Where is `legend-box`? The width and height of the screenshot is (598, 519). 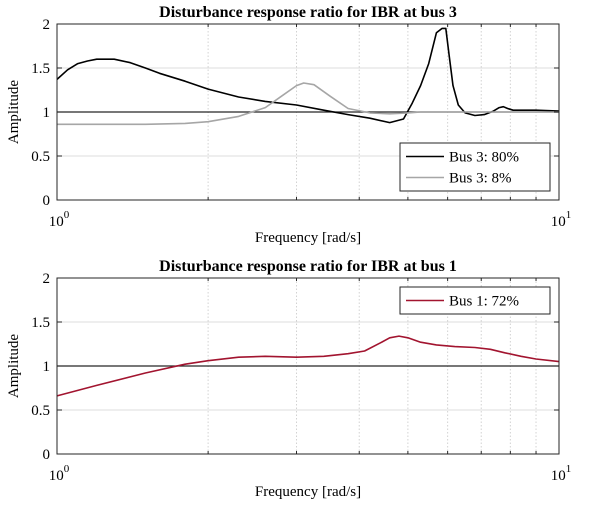
legend-box is located at coordinates (475, 167).